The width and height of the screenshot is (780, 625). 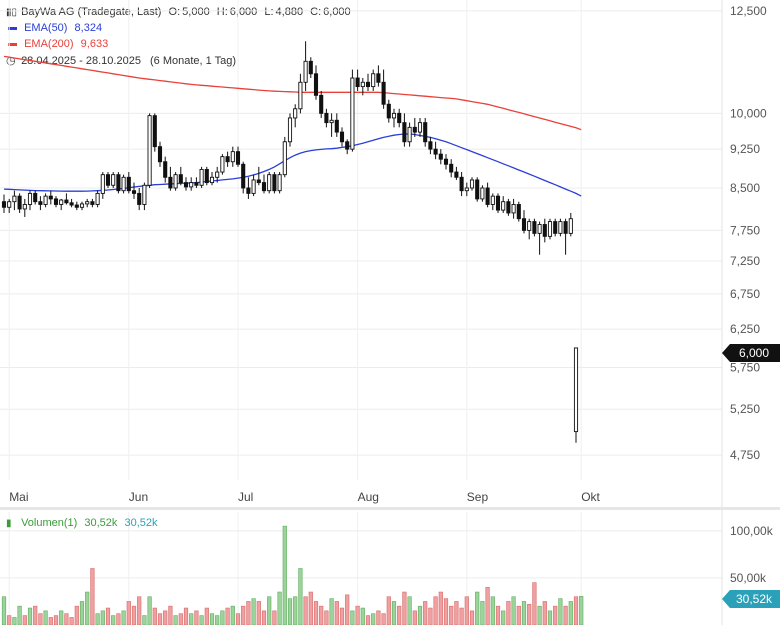 What do you see at coordinates (141, 523) in the screenshot?
I see `volume-value-2: 30,52k` at bounding box center [141, 523].